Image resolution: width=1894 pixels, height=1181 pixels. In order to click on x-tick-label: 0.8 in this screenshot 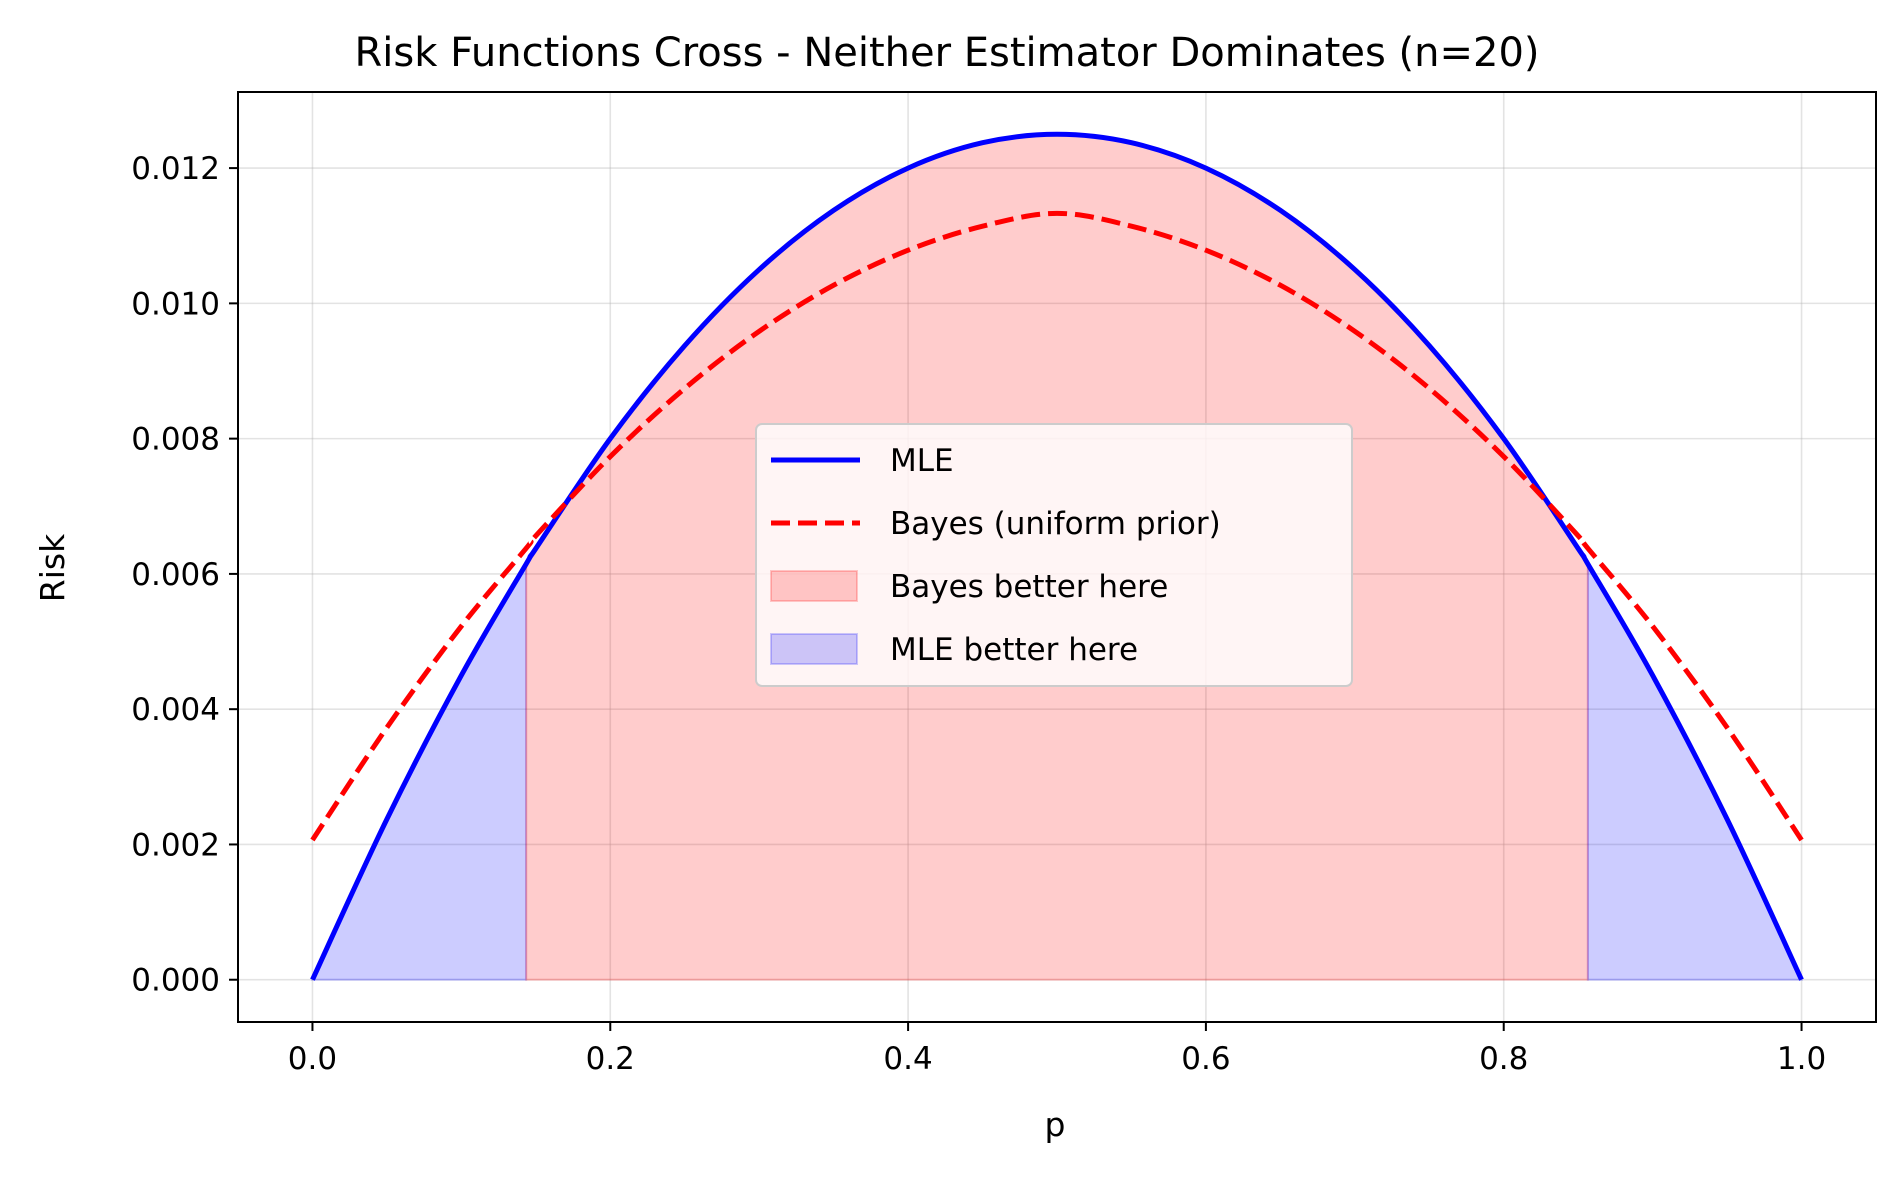, I will do `click(1503, 1059)`.